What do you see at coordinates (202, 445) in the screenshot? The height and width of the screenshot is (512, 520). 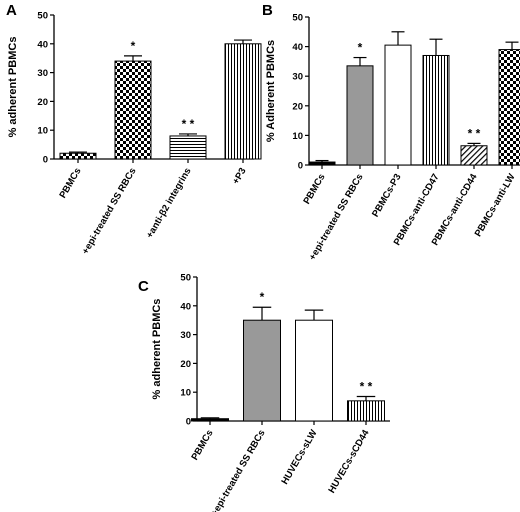 I see `panel-c-category-label: PBMCs` at bounding box center [202, 445].